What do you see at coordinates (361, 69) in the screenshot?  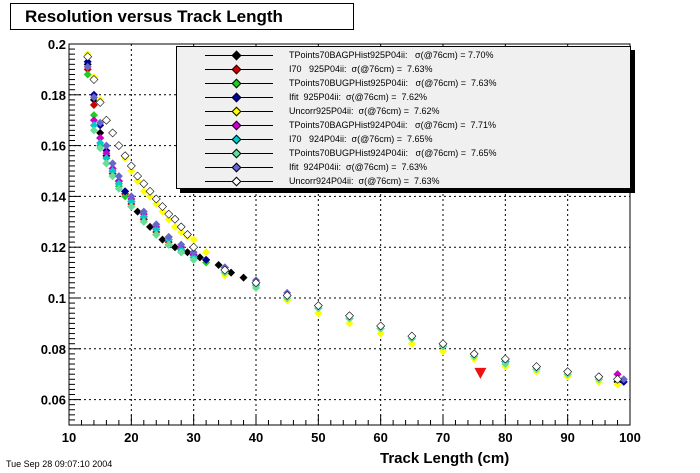 I see `legend-label: I70 925P04ii: σ(@76cm) = 7.63%` at bounding box center [361, 69].